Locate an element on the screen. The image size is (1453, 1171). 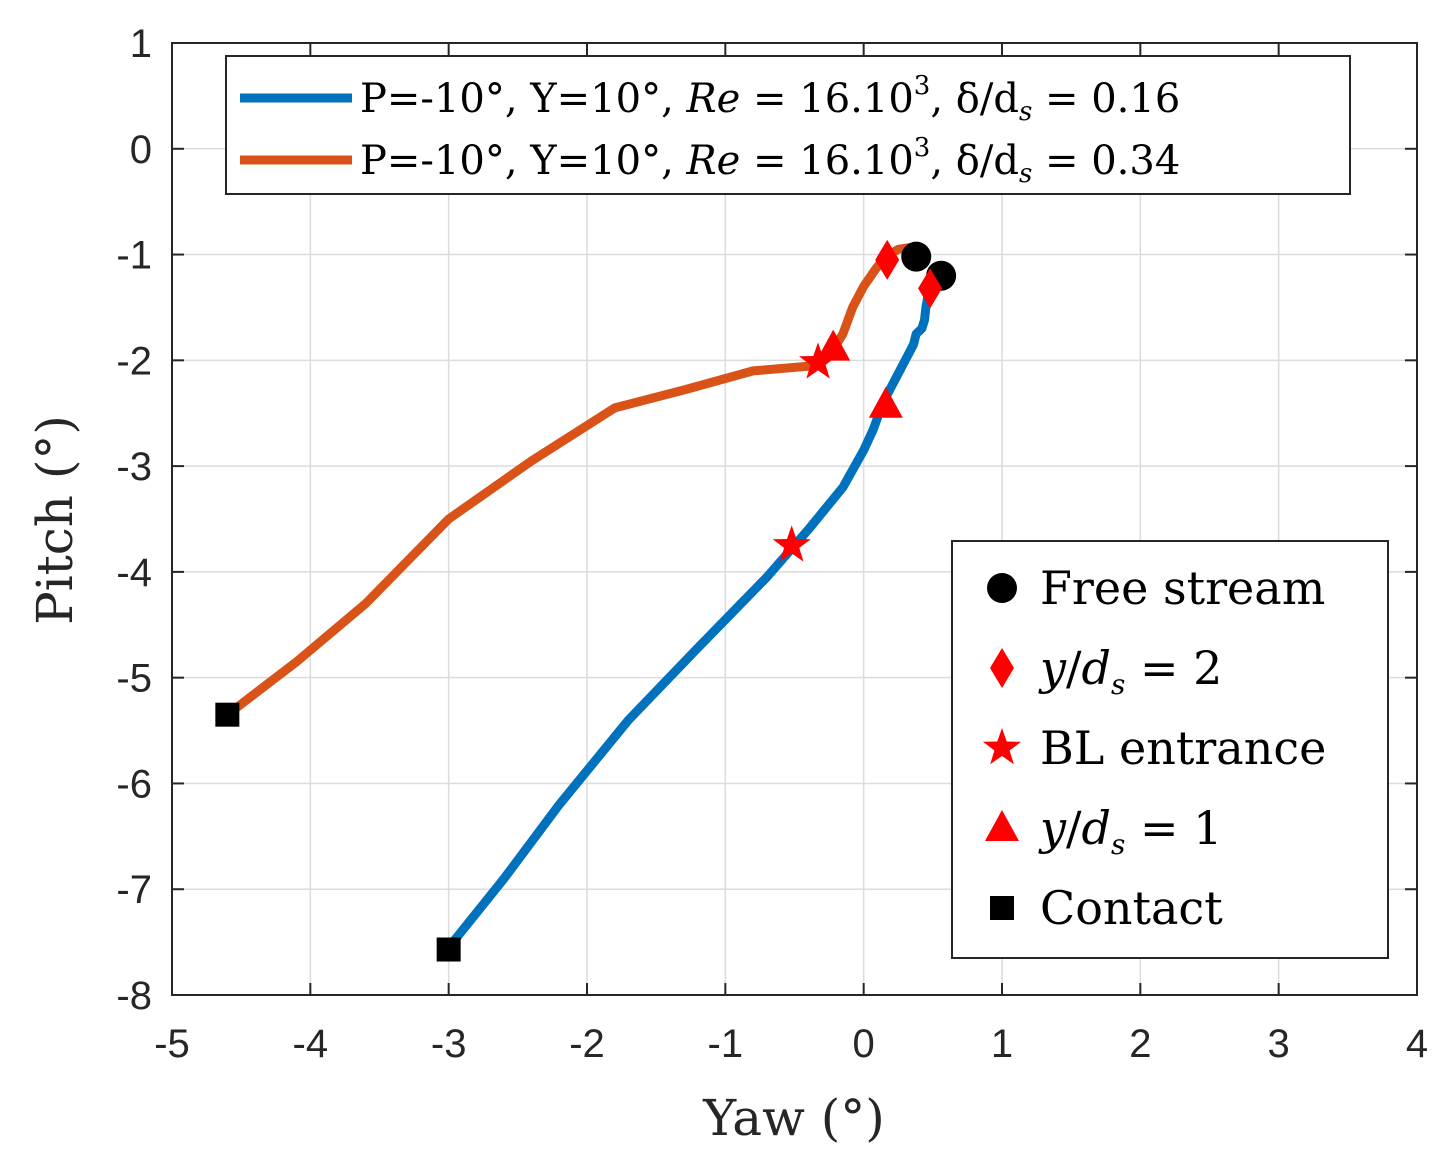
marker-legend-label: Free stream is located at coordinates (1182, 588).